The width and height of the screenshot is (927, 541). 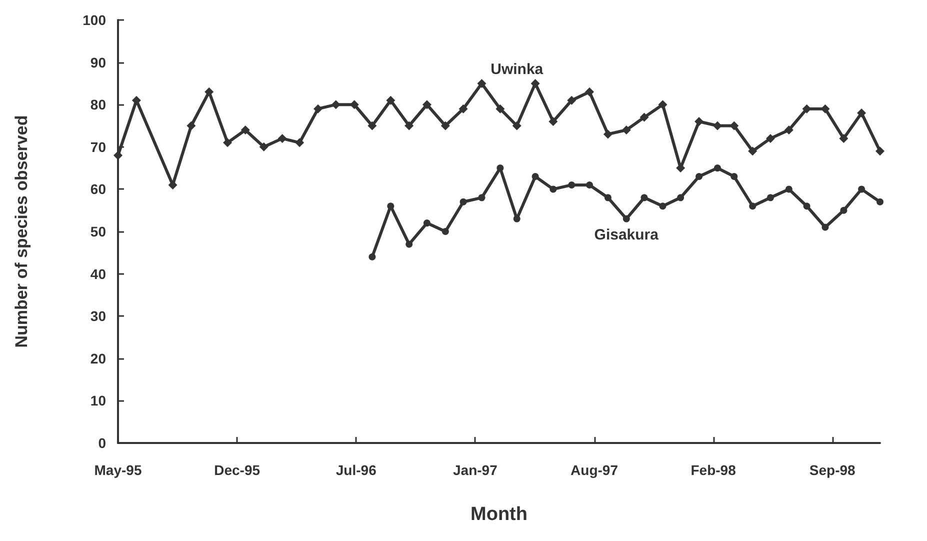 What do you see at coordinates (98, 62) in the screenshot?
I see `y-tick-label: 90` at bounding box center [98, 62].